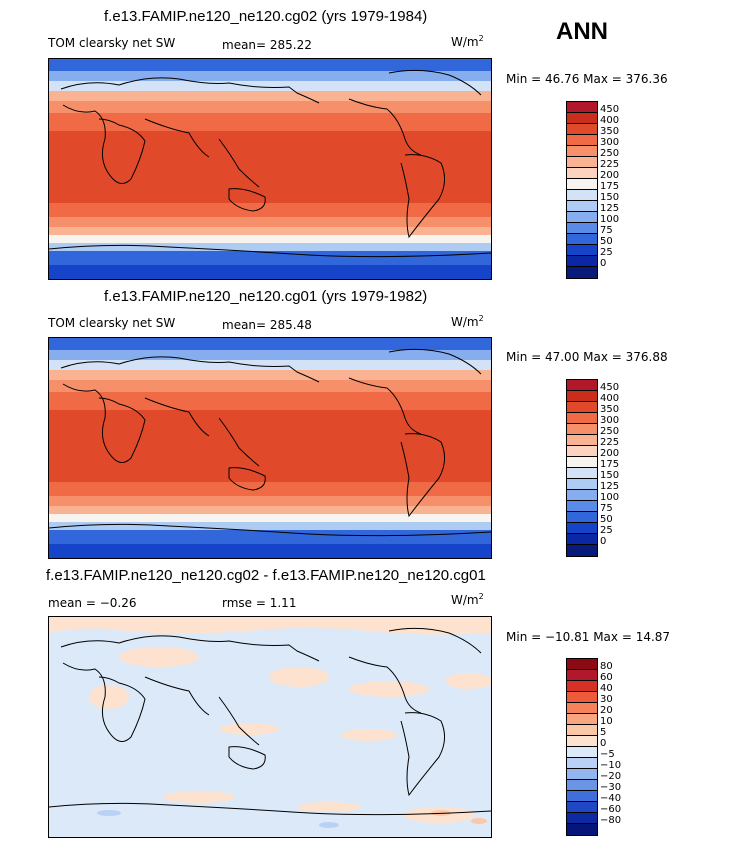 The width and height of the screenshot is (733, 842). Describe the element at coordinates (588, 637) in the screenshot. I see `panel3-minmax: Min = −10.81 Max = 14.87` at that location.